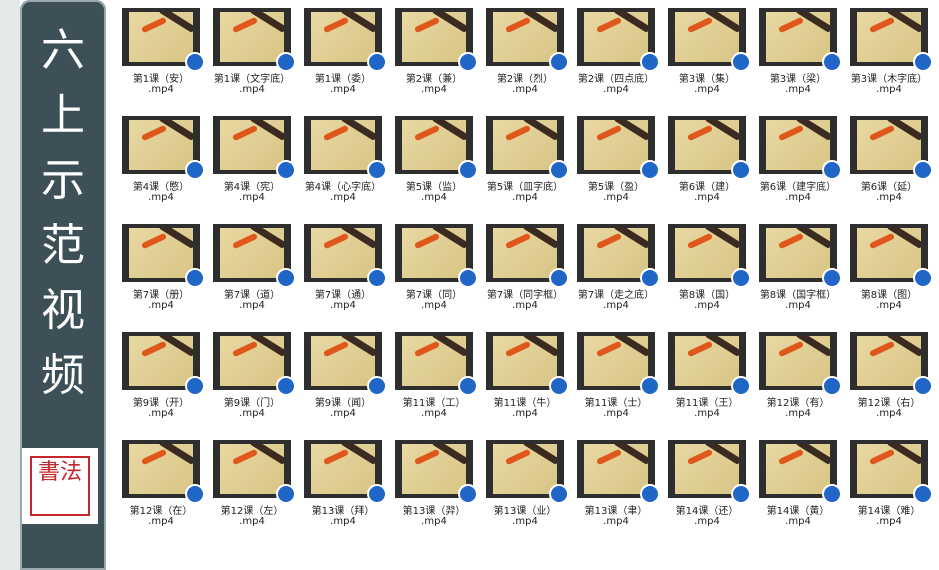  I want to click on file-name: 第11课（牛）, so click(525, 403).